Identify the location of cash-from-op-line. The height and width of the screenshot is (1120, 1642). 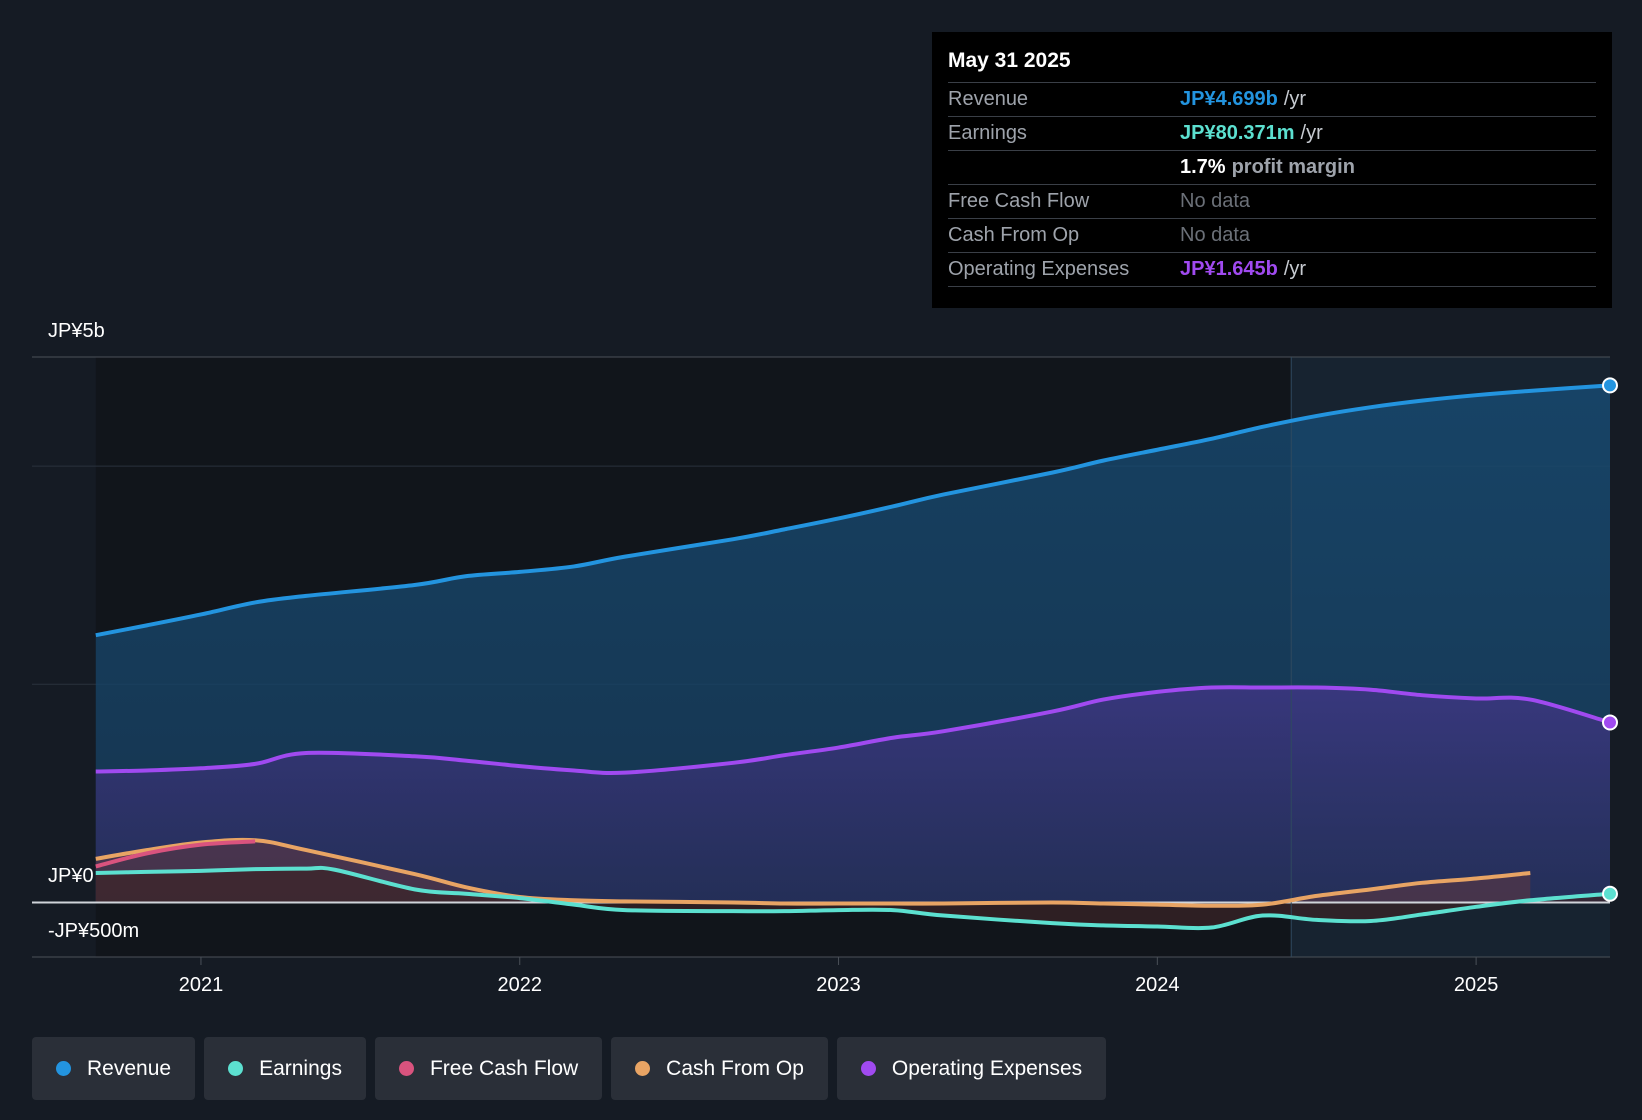
(813, 872).